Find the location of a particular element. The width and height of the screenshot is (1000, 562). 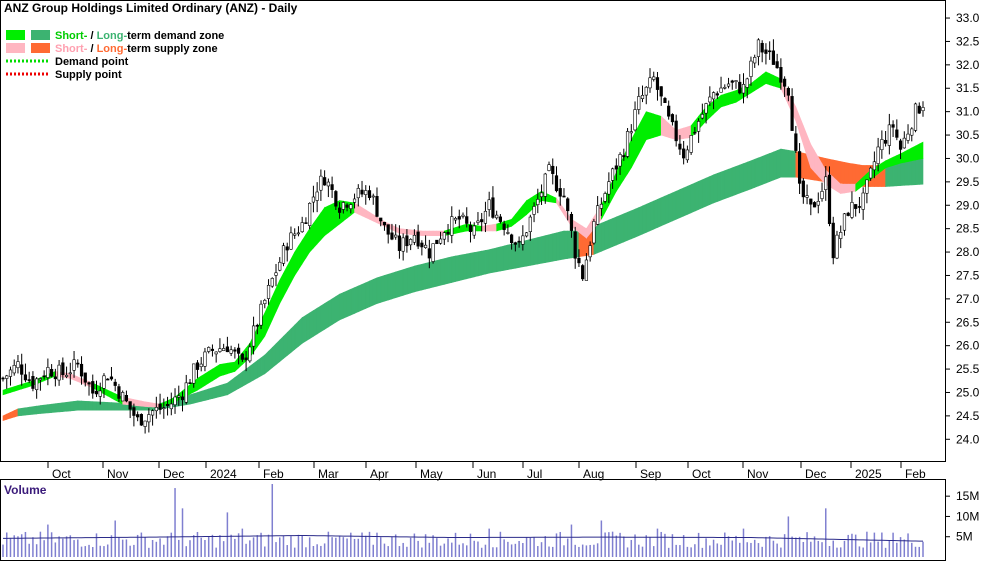

time-tick-label: Jun is located at coordinates (486, 474).